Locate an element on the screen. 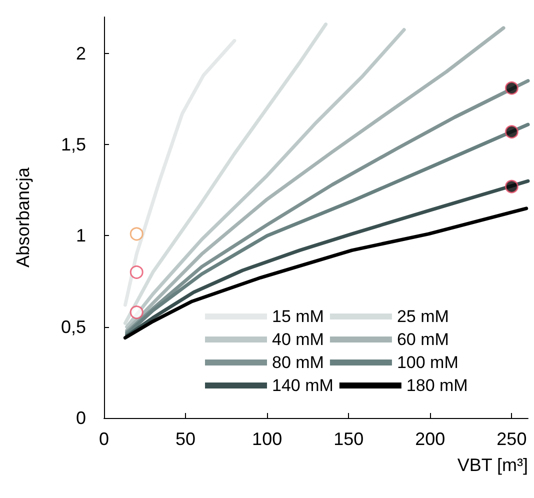 Image resolution: width=534 pixels, height=498 pixels. x-axis-title: VBT [m³] is located at coordinates (492, 465).